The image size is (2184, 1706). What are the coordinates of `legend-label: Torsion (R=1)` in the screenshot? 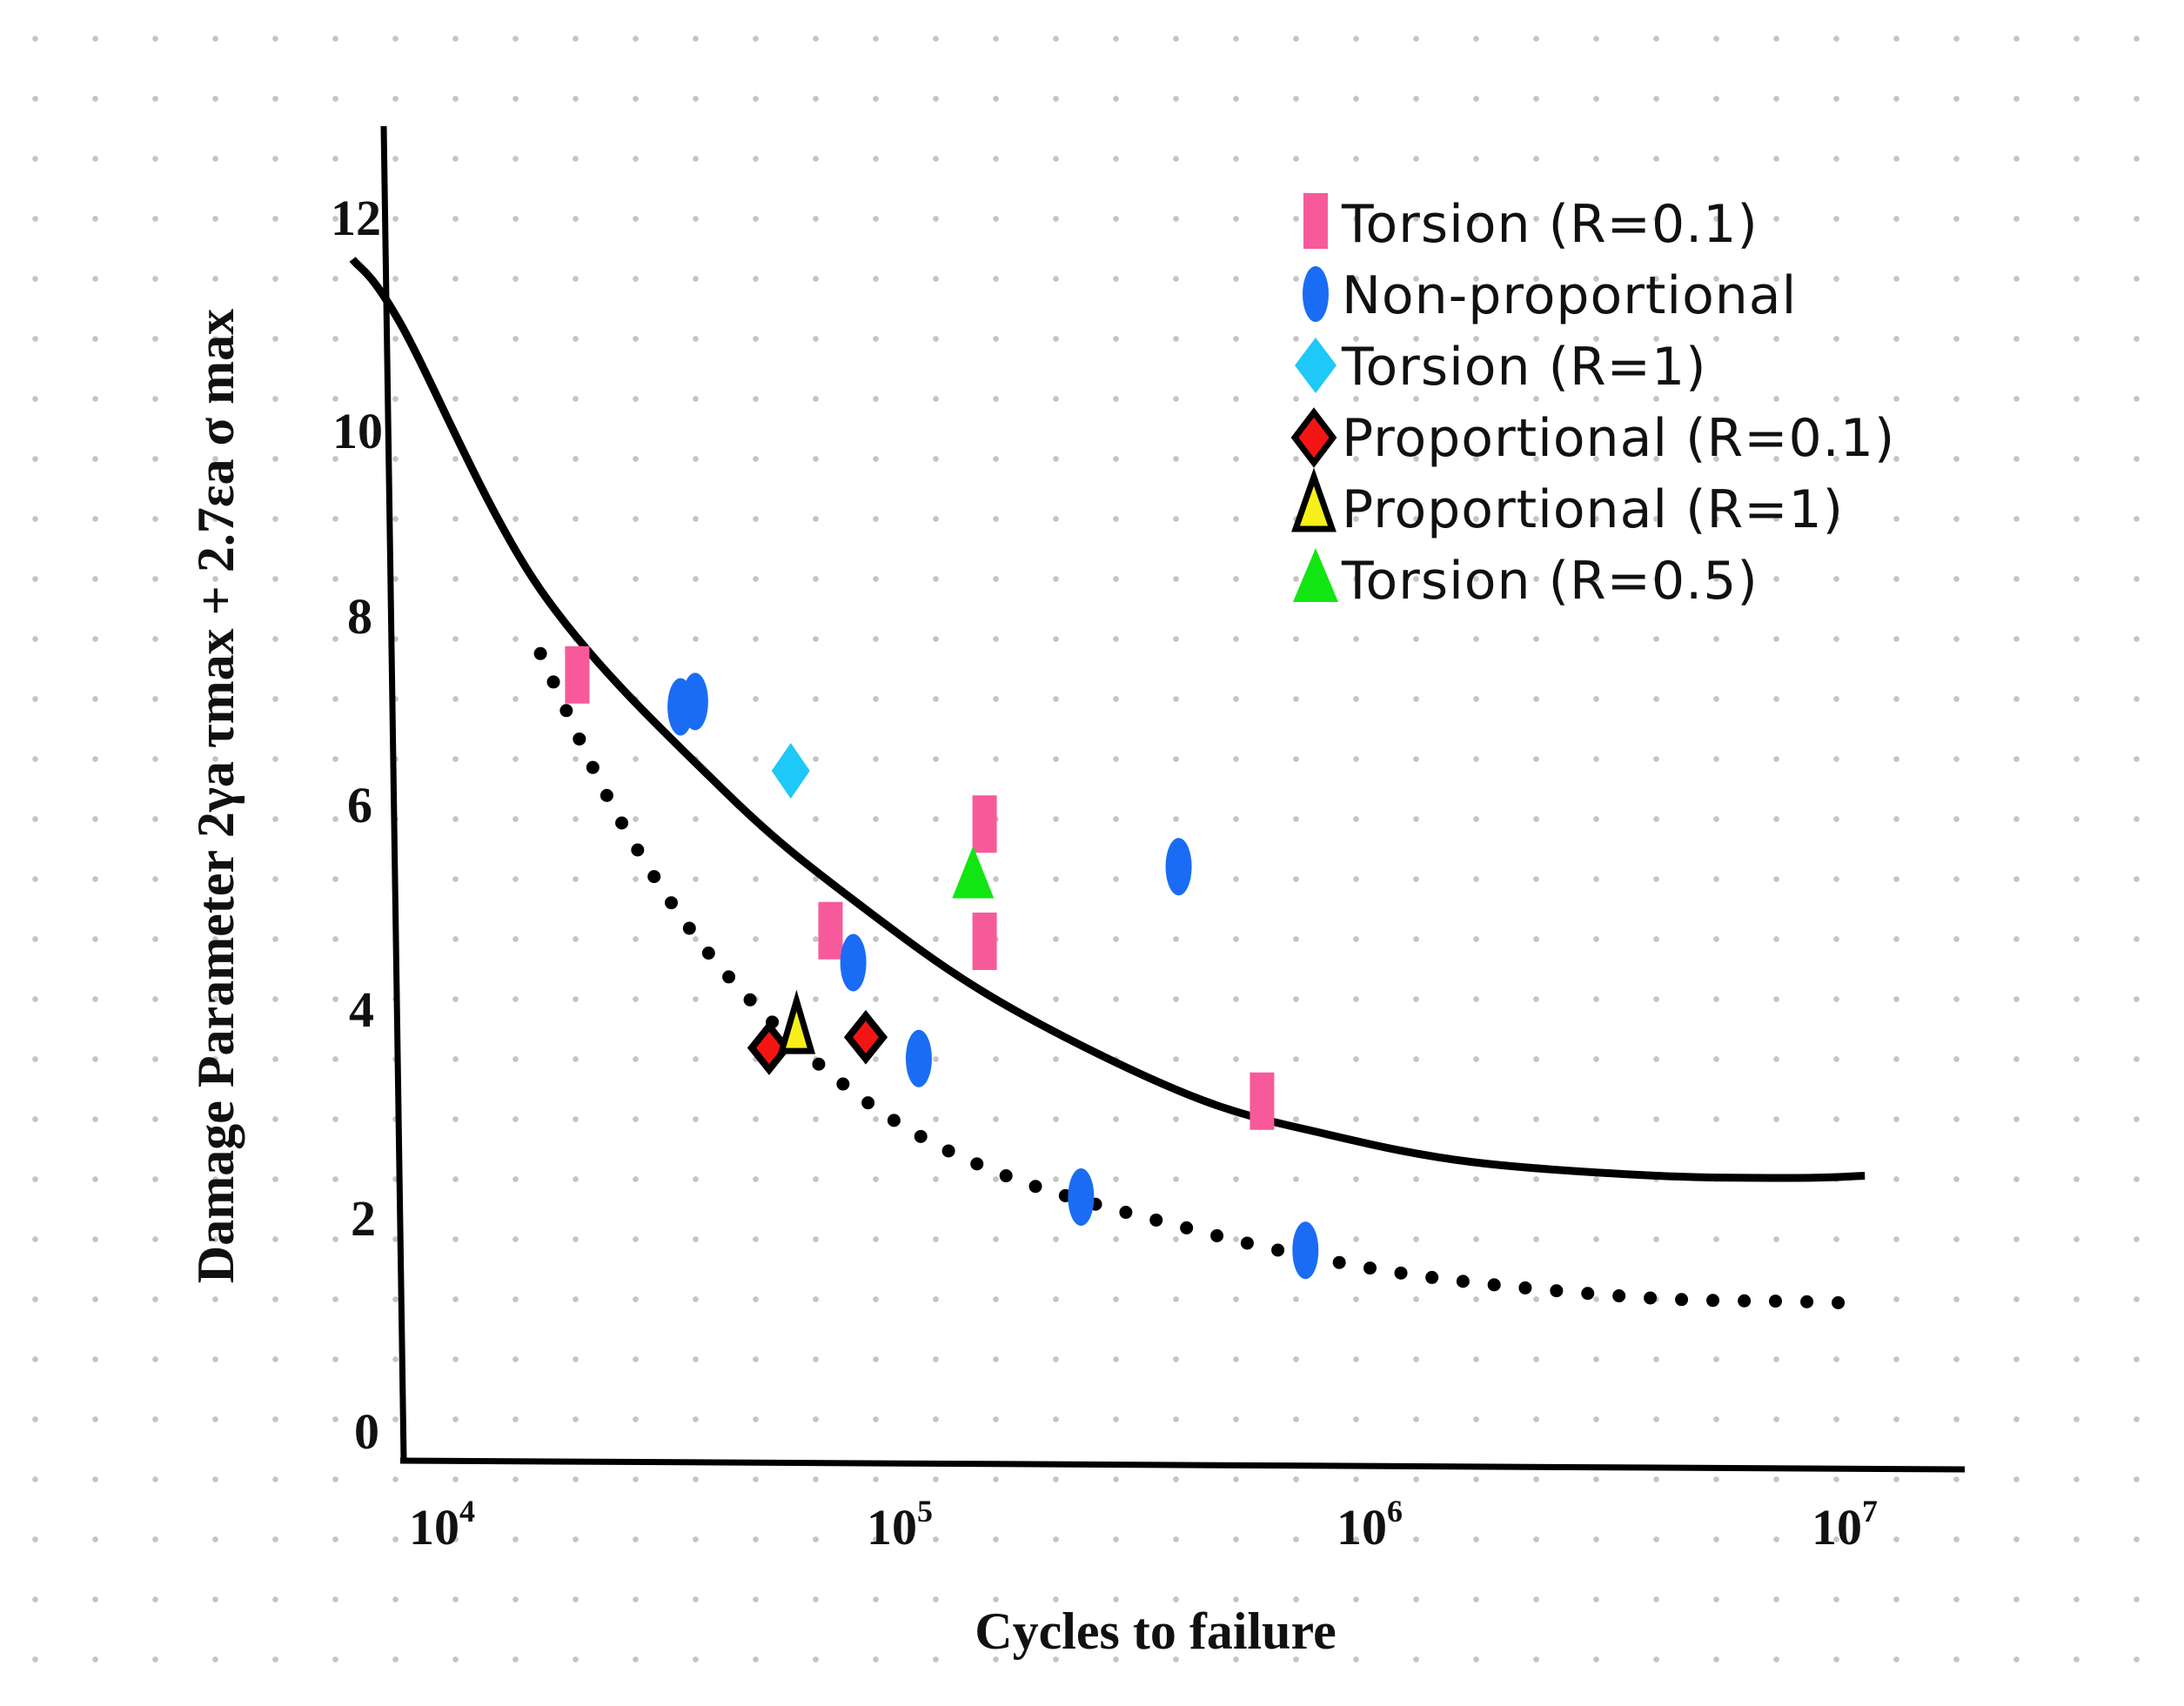 It's located at (1524, 367).